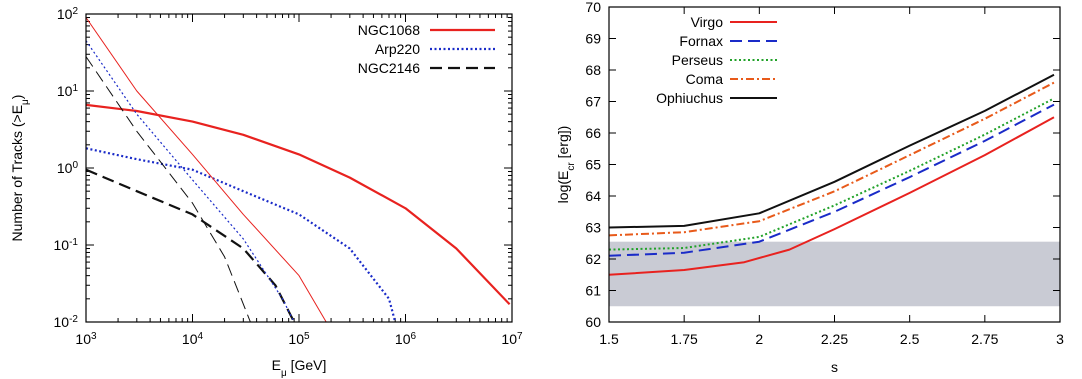 This screenshot has width=1082, height=379. I want to click on legend-label: NGC1068, so click(389, 30).